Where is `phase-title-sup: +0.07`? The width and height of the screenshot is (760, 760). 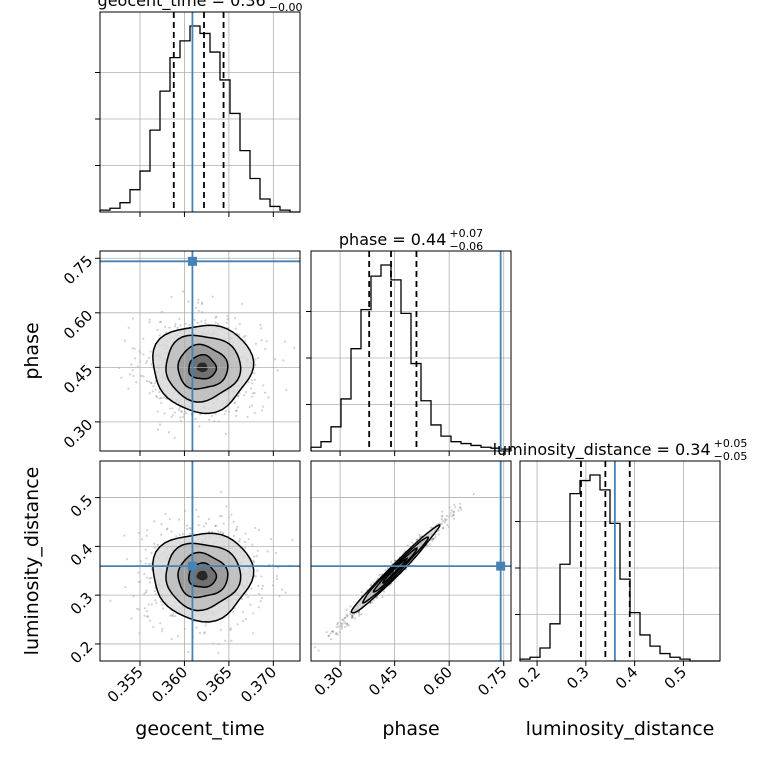
phase-title-sup: +0.07 is located at coordinates (466, 233).